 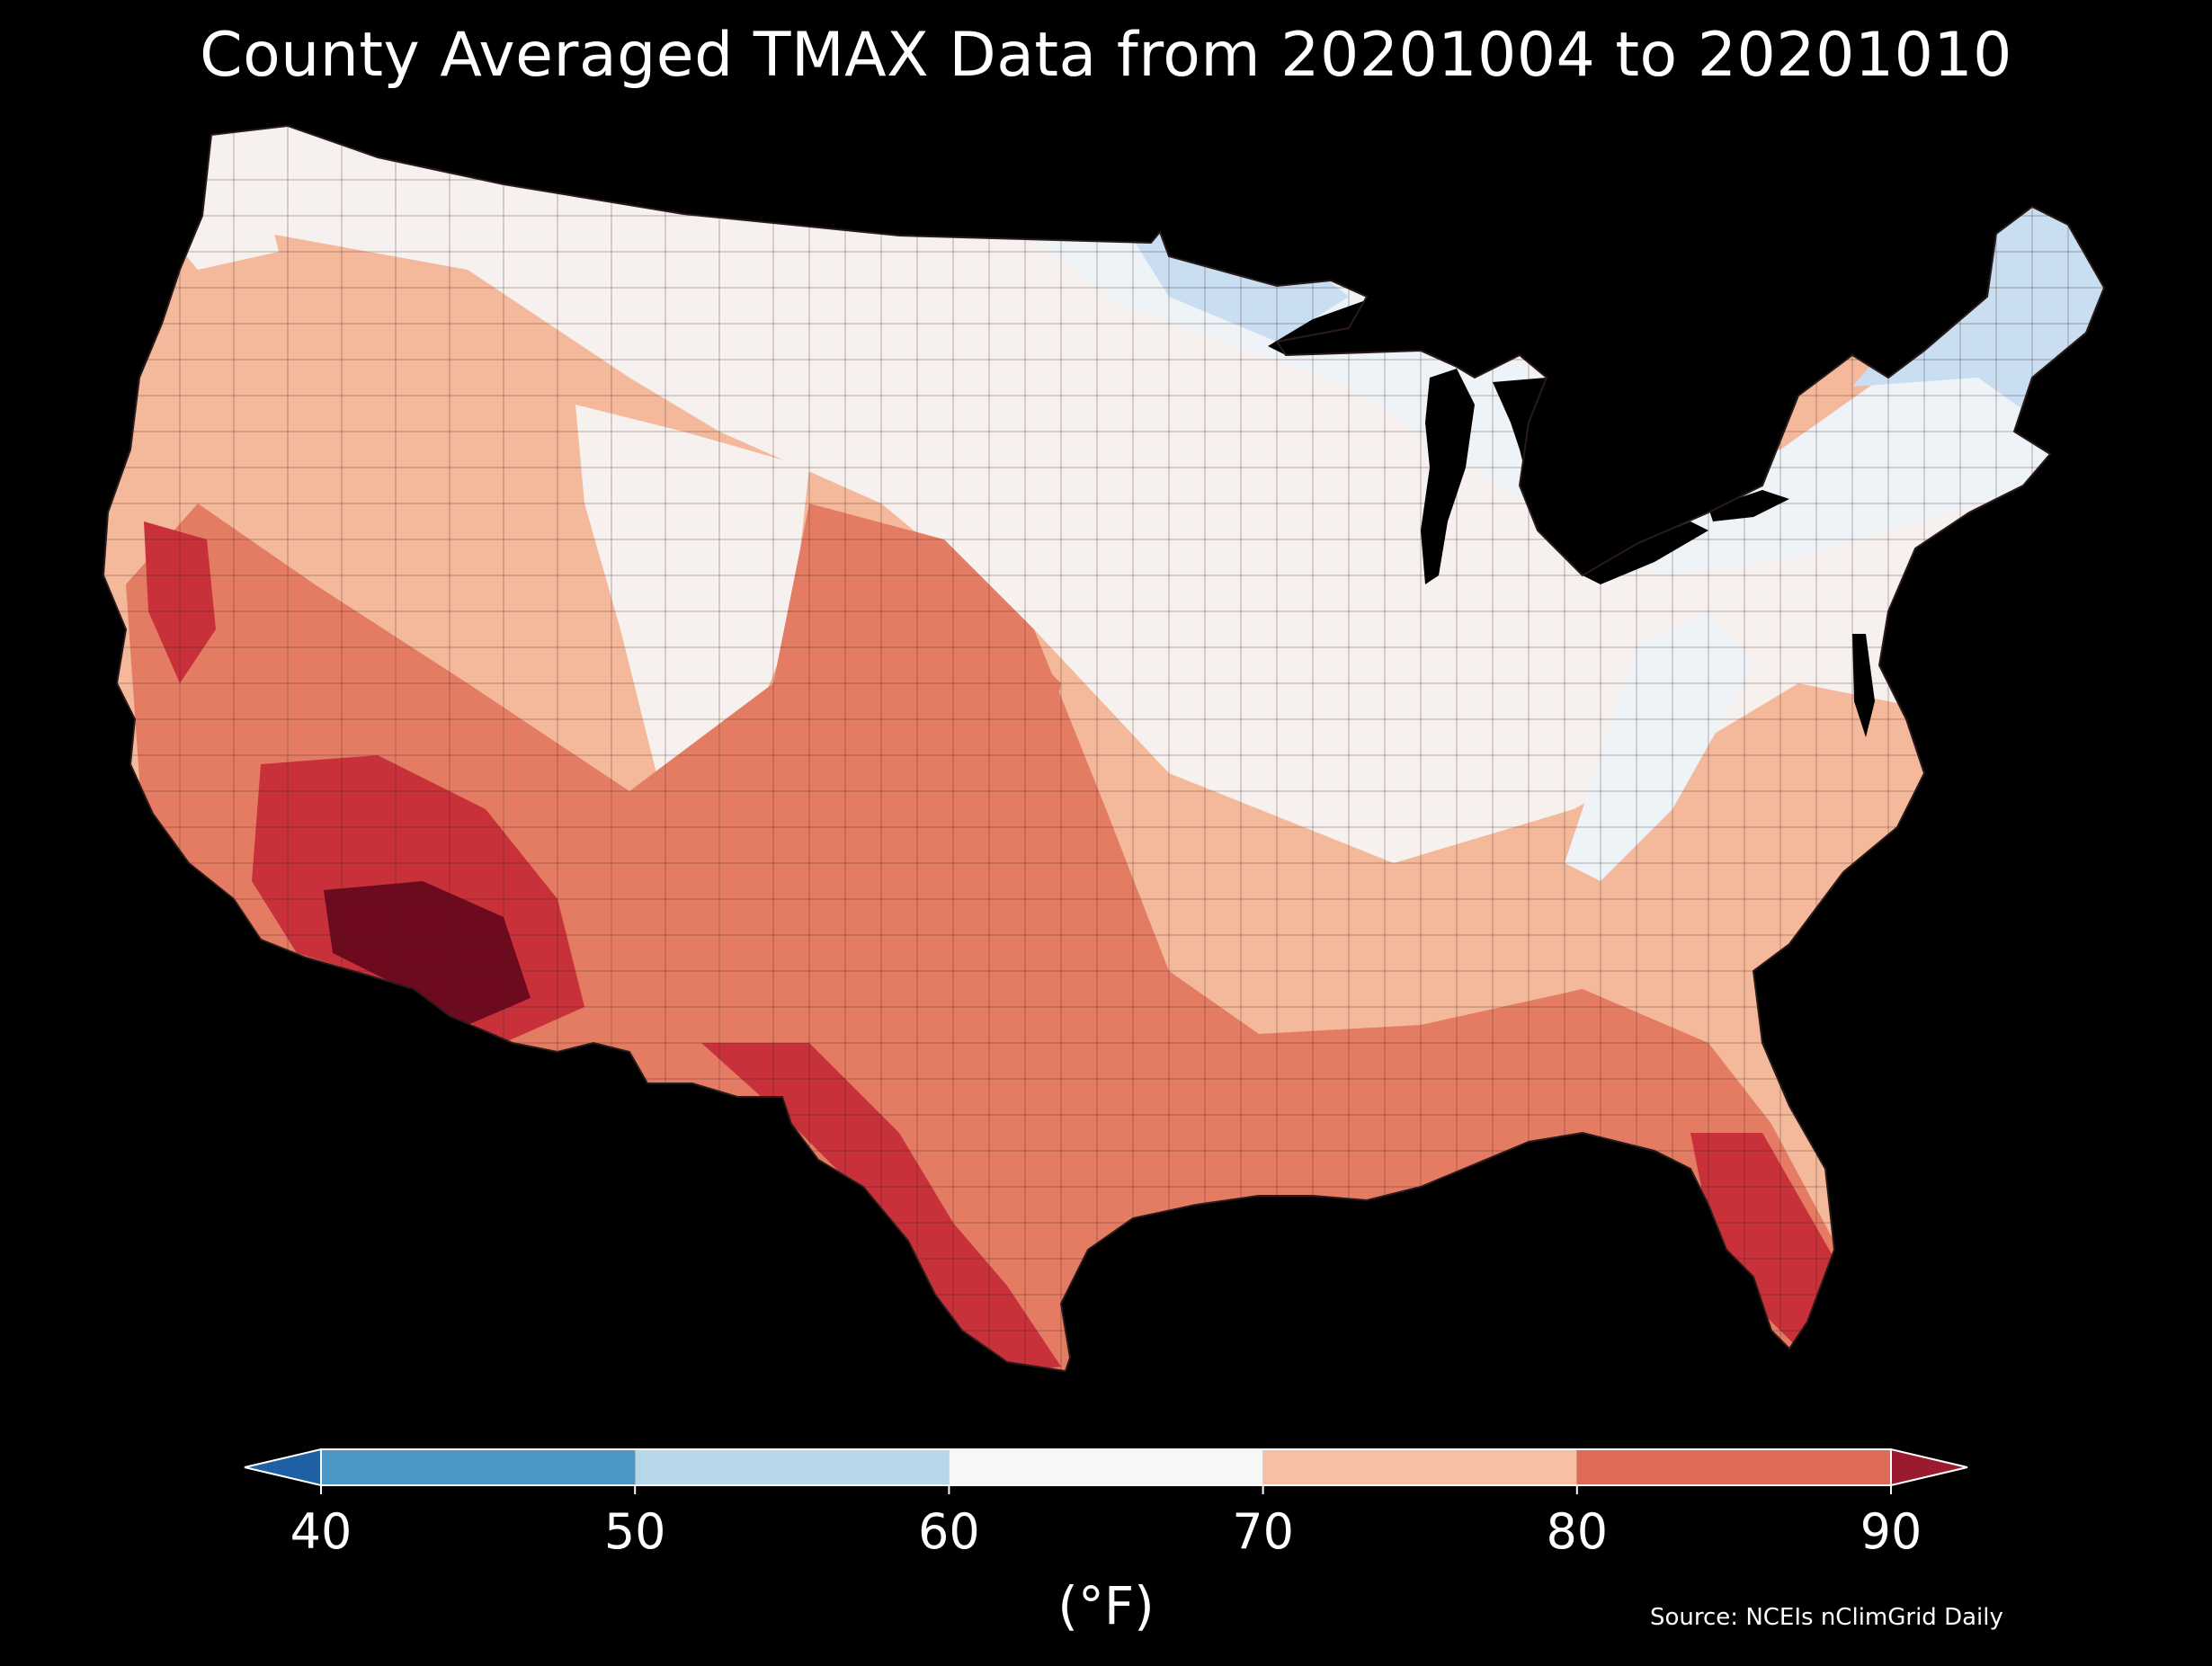 I want to click on colorbar-frame, so click(x=1106, y=1467).